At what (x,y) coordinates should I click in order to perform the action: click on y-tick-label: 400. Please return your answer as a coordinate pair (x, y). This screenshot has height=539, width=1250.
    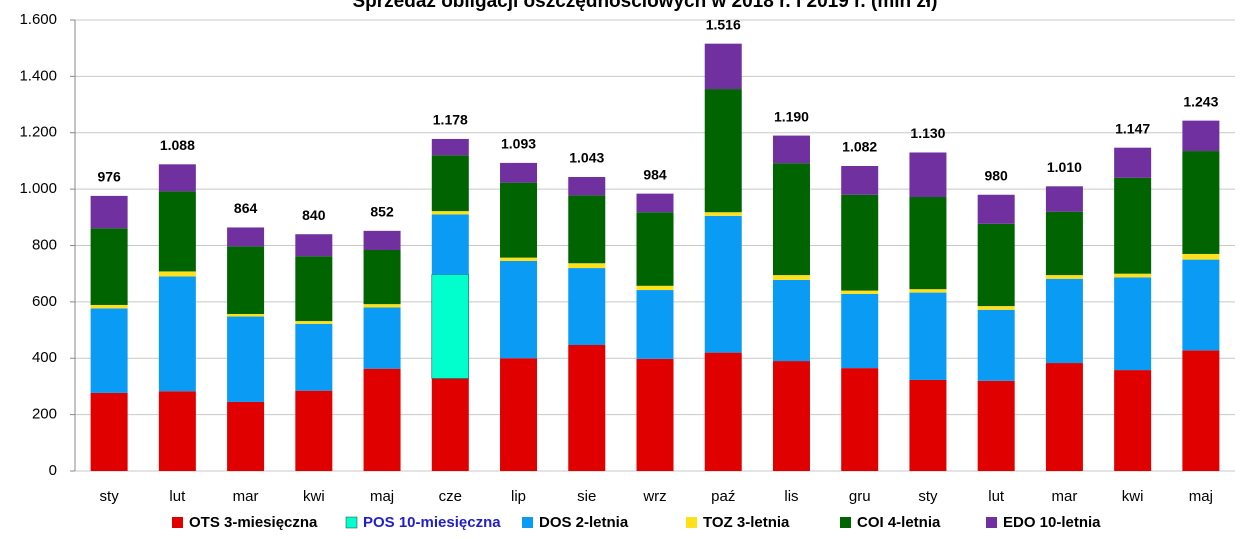
    Looking at the image, I should click on (44, 357).